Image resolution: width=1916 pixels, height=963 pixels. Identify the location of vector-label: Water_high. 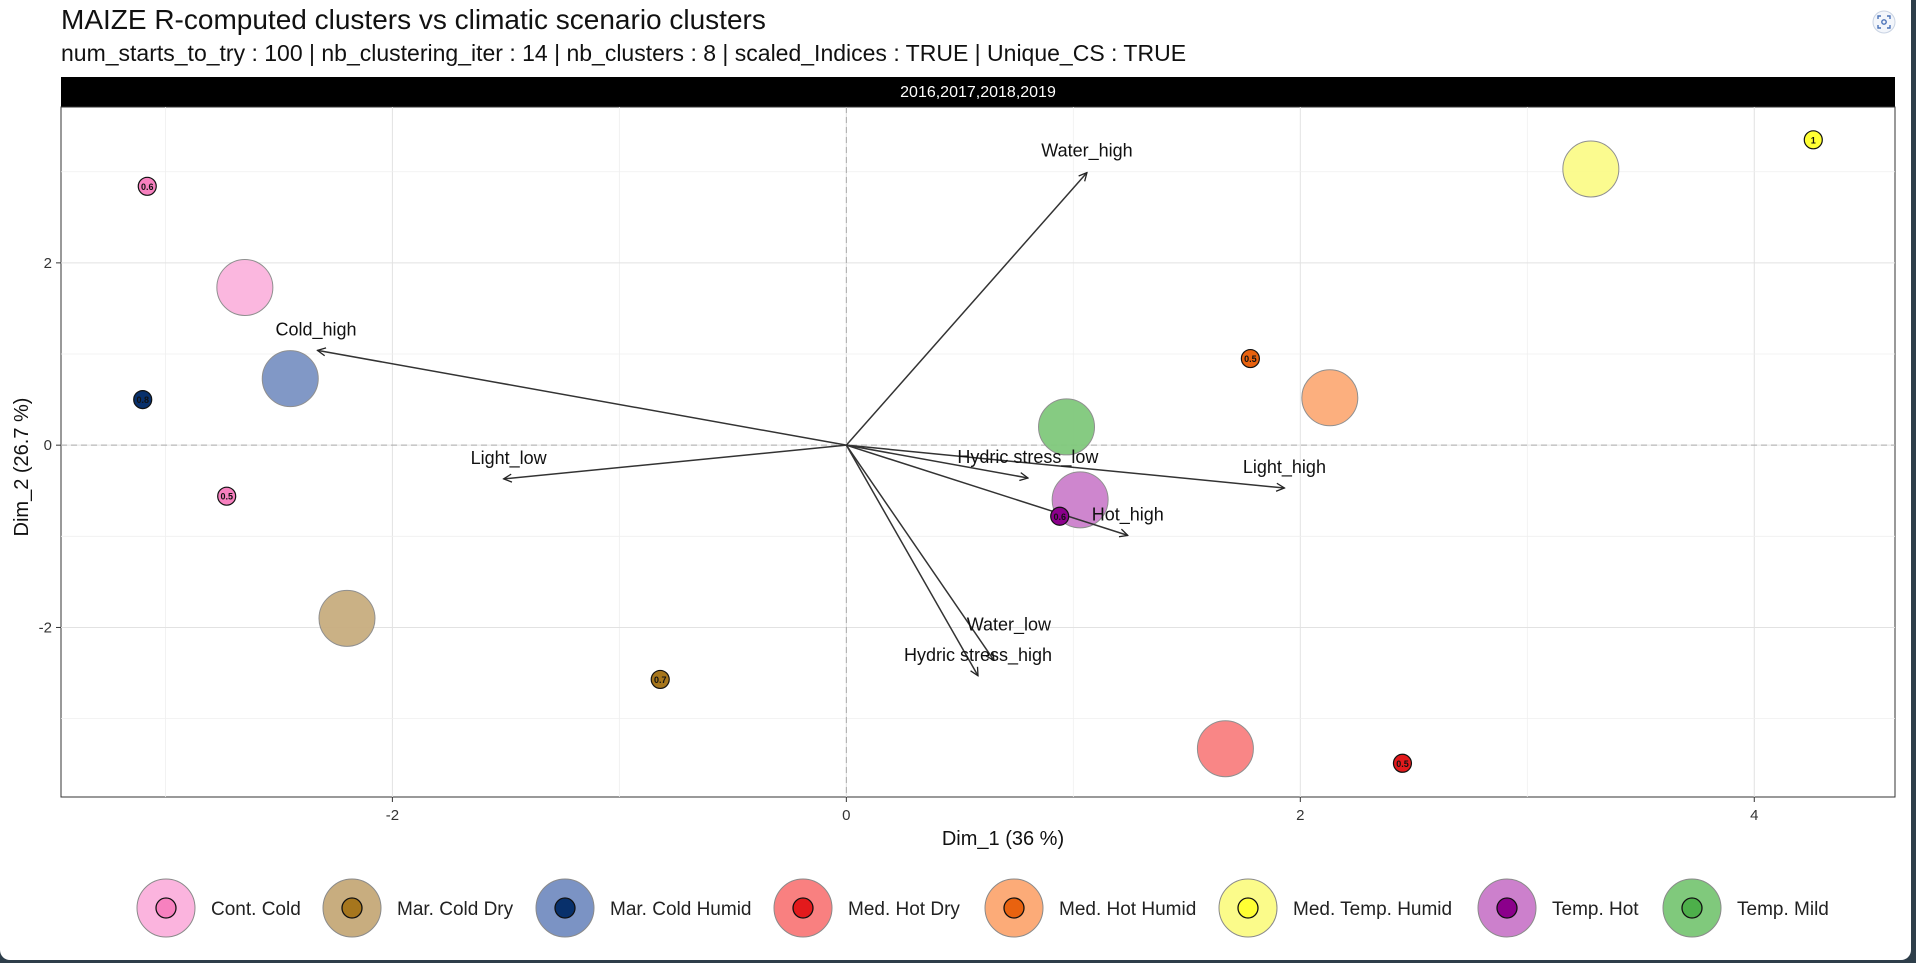
(1086, 151).